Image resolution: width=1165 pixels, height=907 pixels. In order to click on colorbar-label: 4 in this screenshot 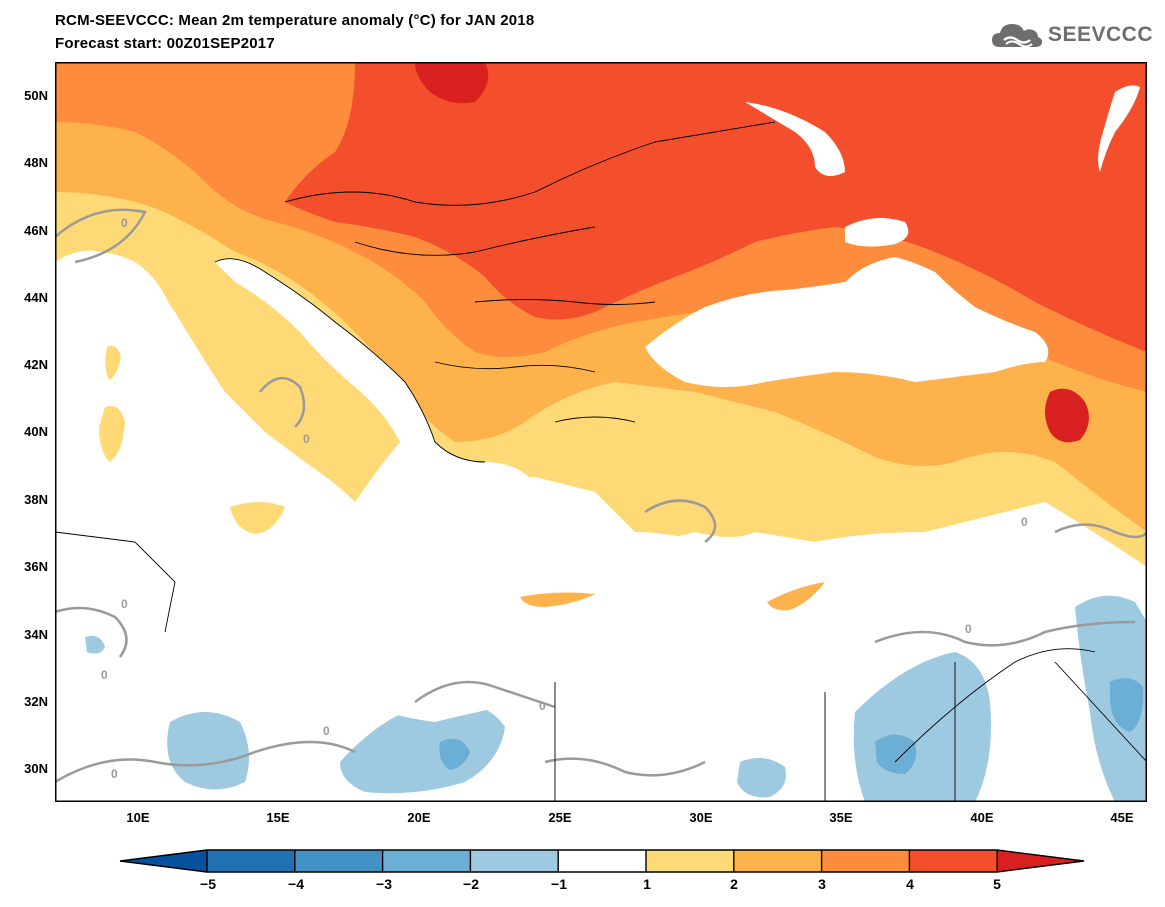, I will do `click(910, 884)`.